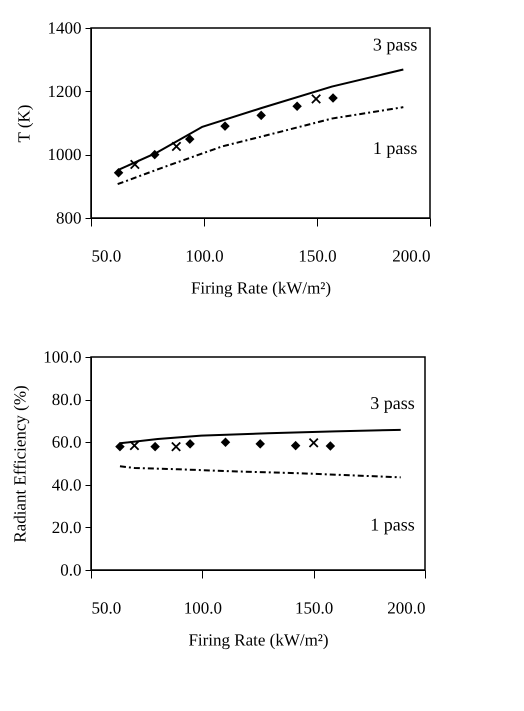  I want to click on y-axis-title: Radiant Efficiency (%), so click(20, 464).